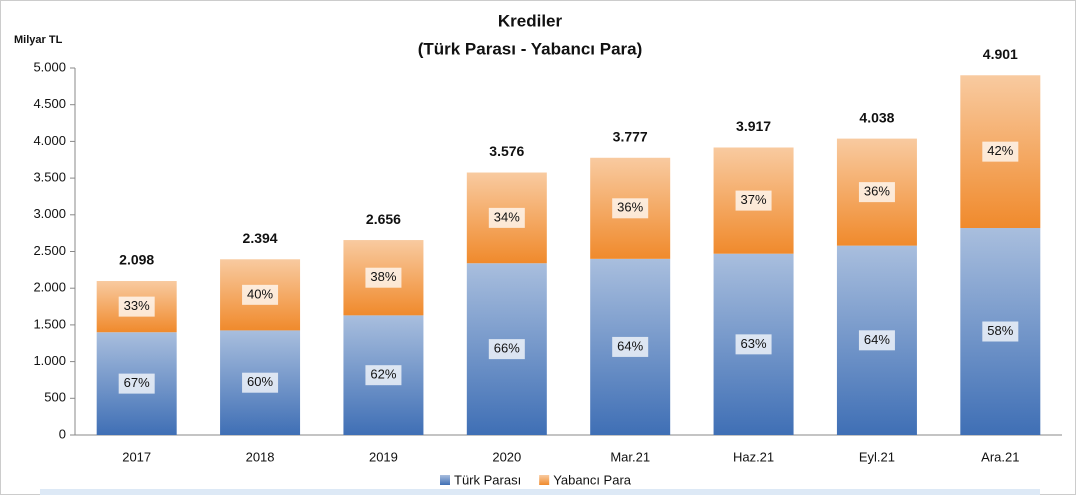 The width and height of the screenshot is (1076, 495). I want to click on y-tick-label: 2.000, so click(49, 287).